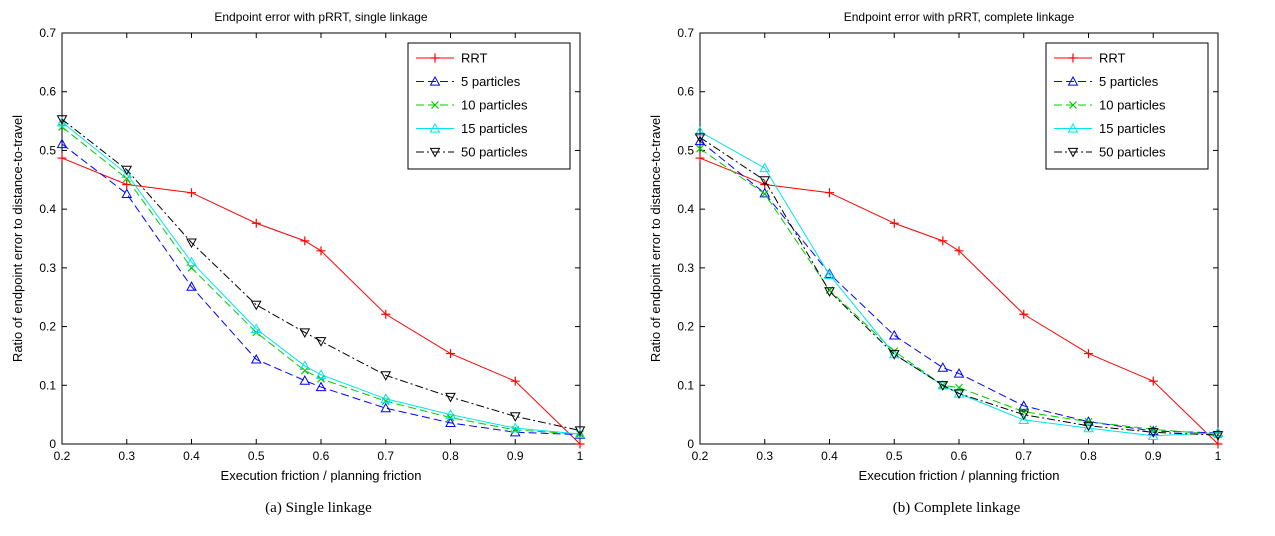 The image size is (1275, 536). What do you see at coordinates (1153, 456) in the screenshot?
I see `chart-complete-x-tick-label-7: 0.9` at bounding box center [1153, 456].